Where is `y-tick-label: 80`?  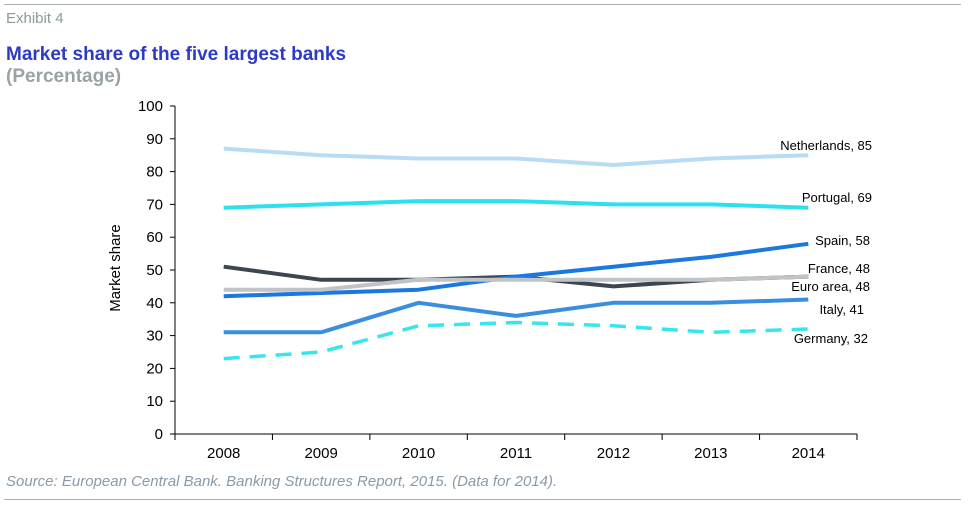 y-tick-label: 80 is located at coordinates (154, 172).